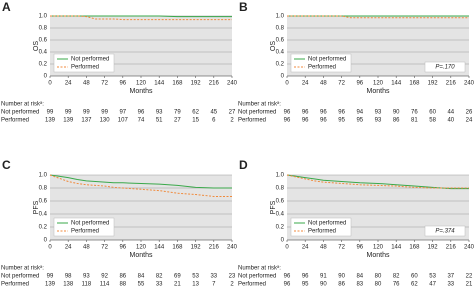  Describe the element at coordinates (359, 277) in the screenshot. I see `risk-count: 84` at that location.